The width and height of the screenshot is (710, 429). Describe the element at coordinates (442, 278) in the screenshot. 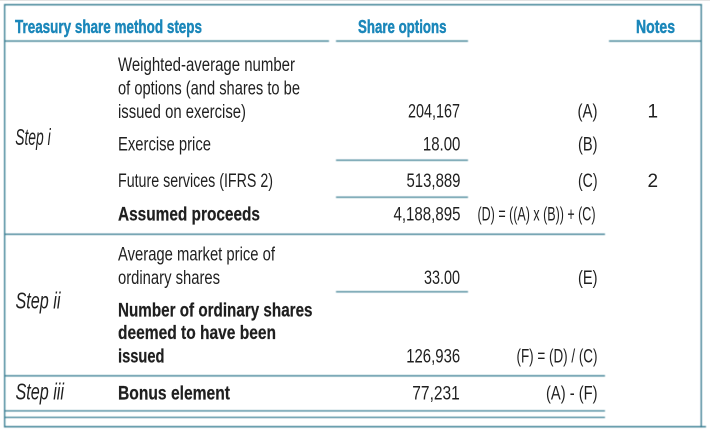

I see `svg-text: 33.00` at that location.